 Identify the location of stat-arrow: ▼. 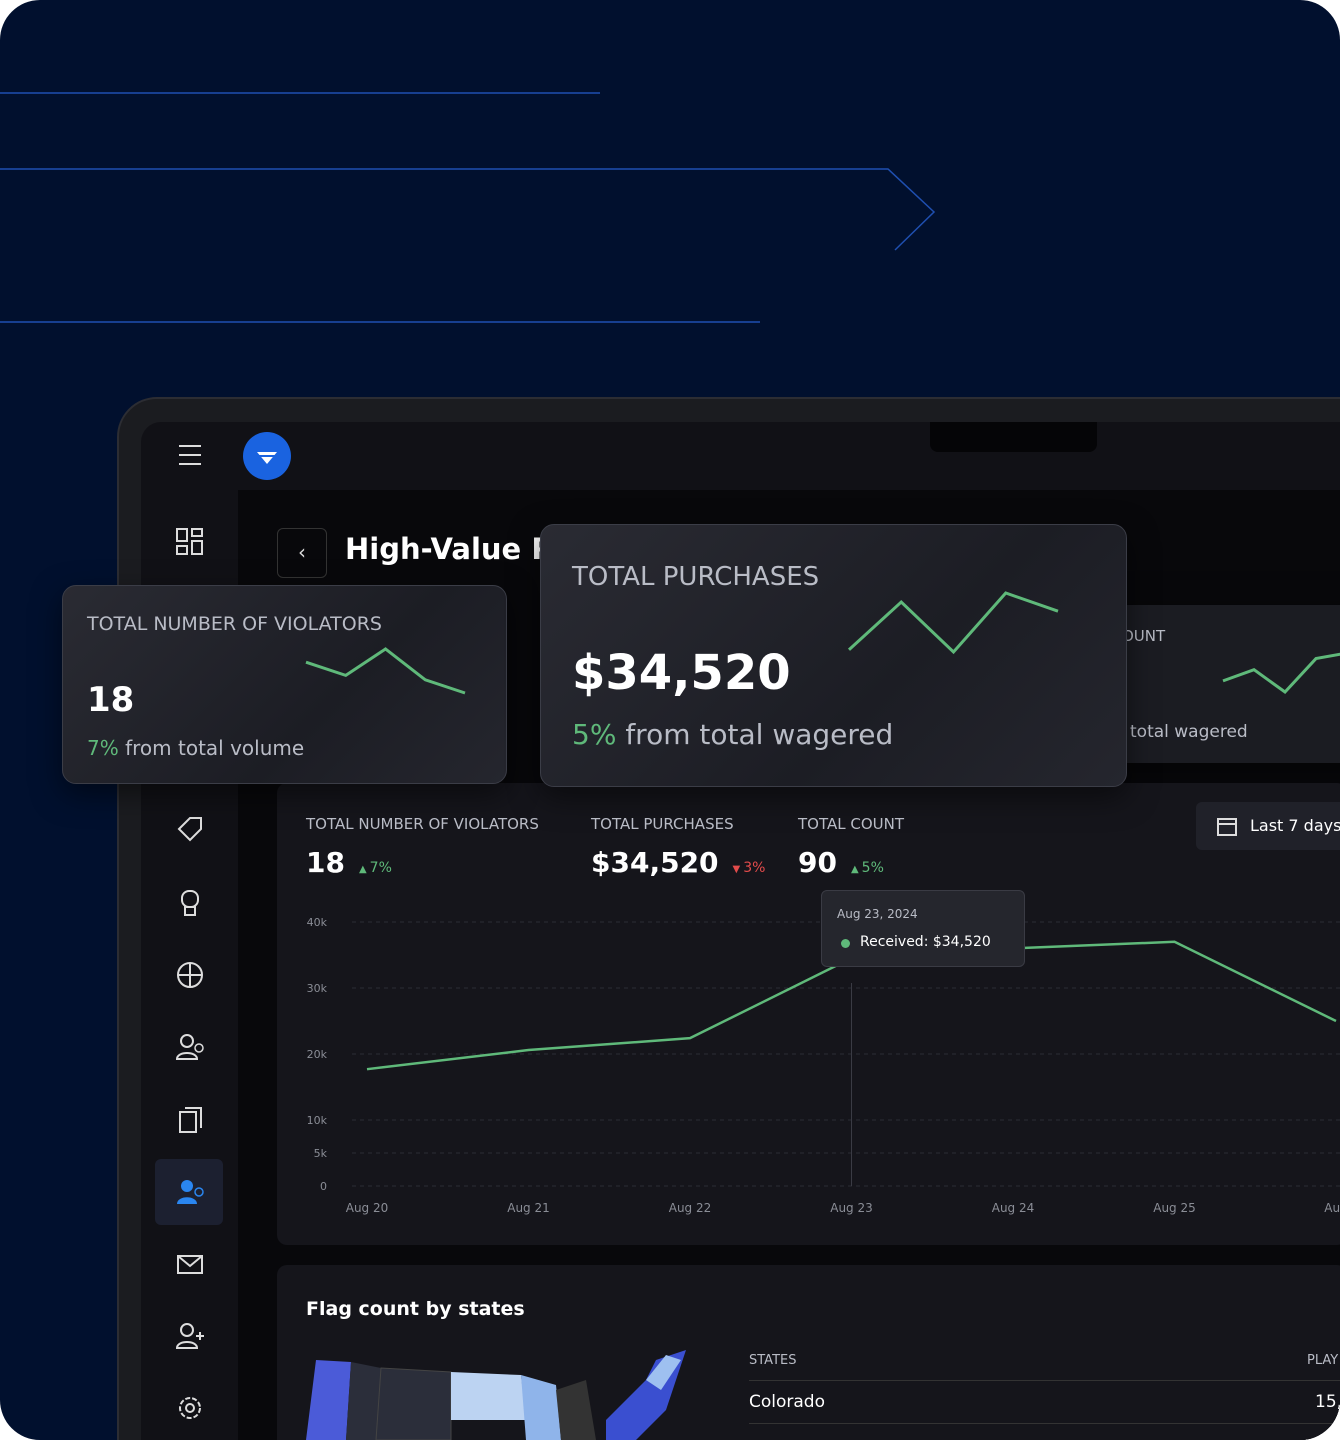
(736, 869).